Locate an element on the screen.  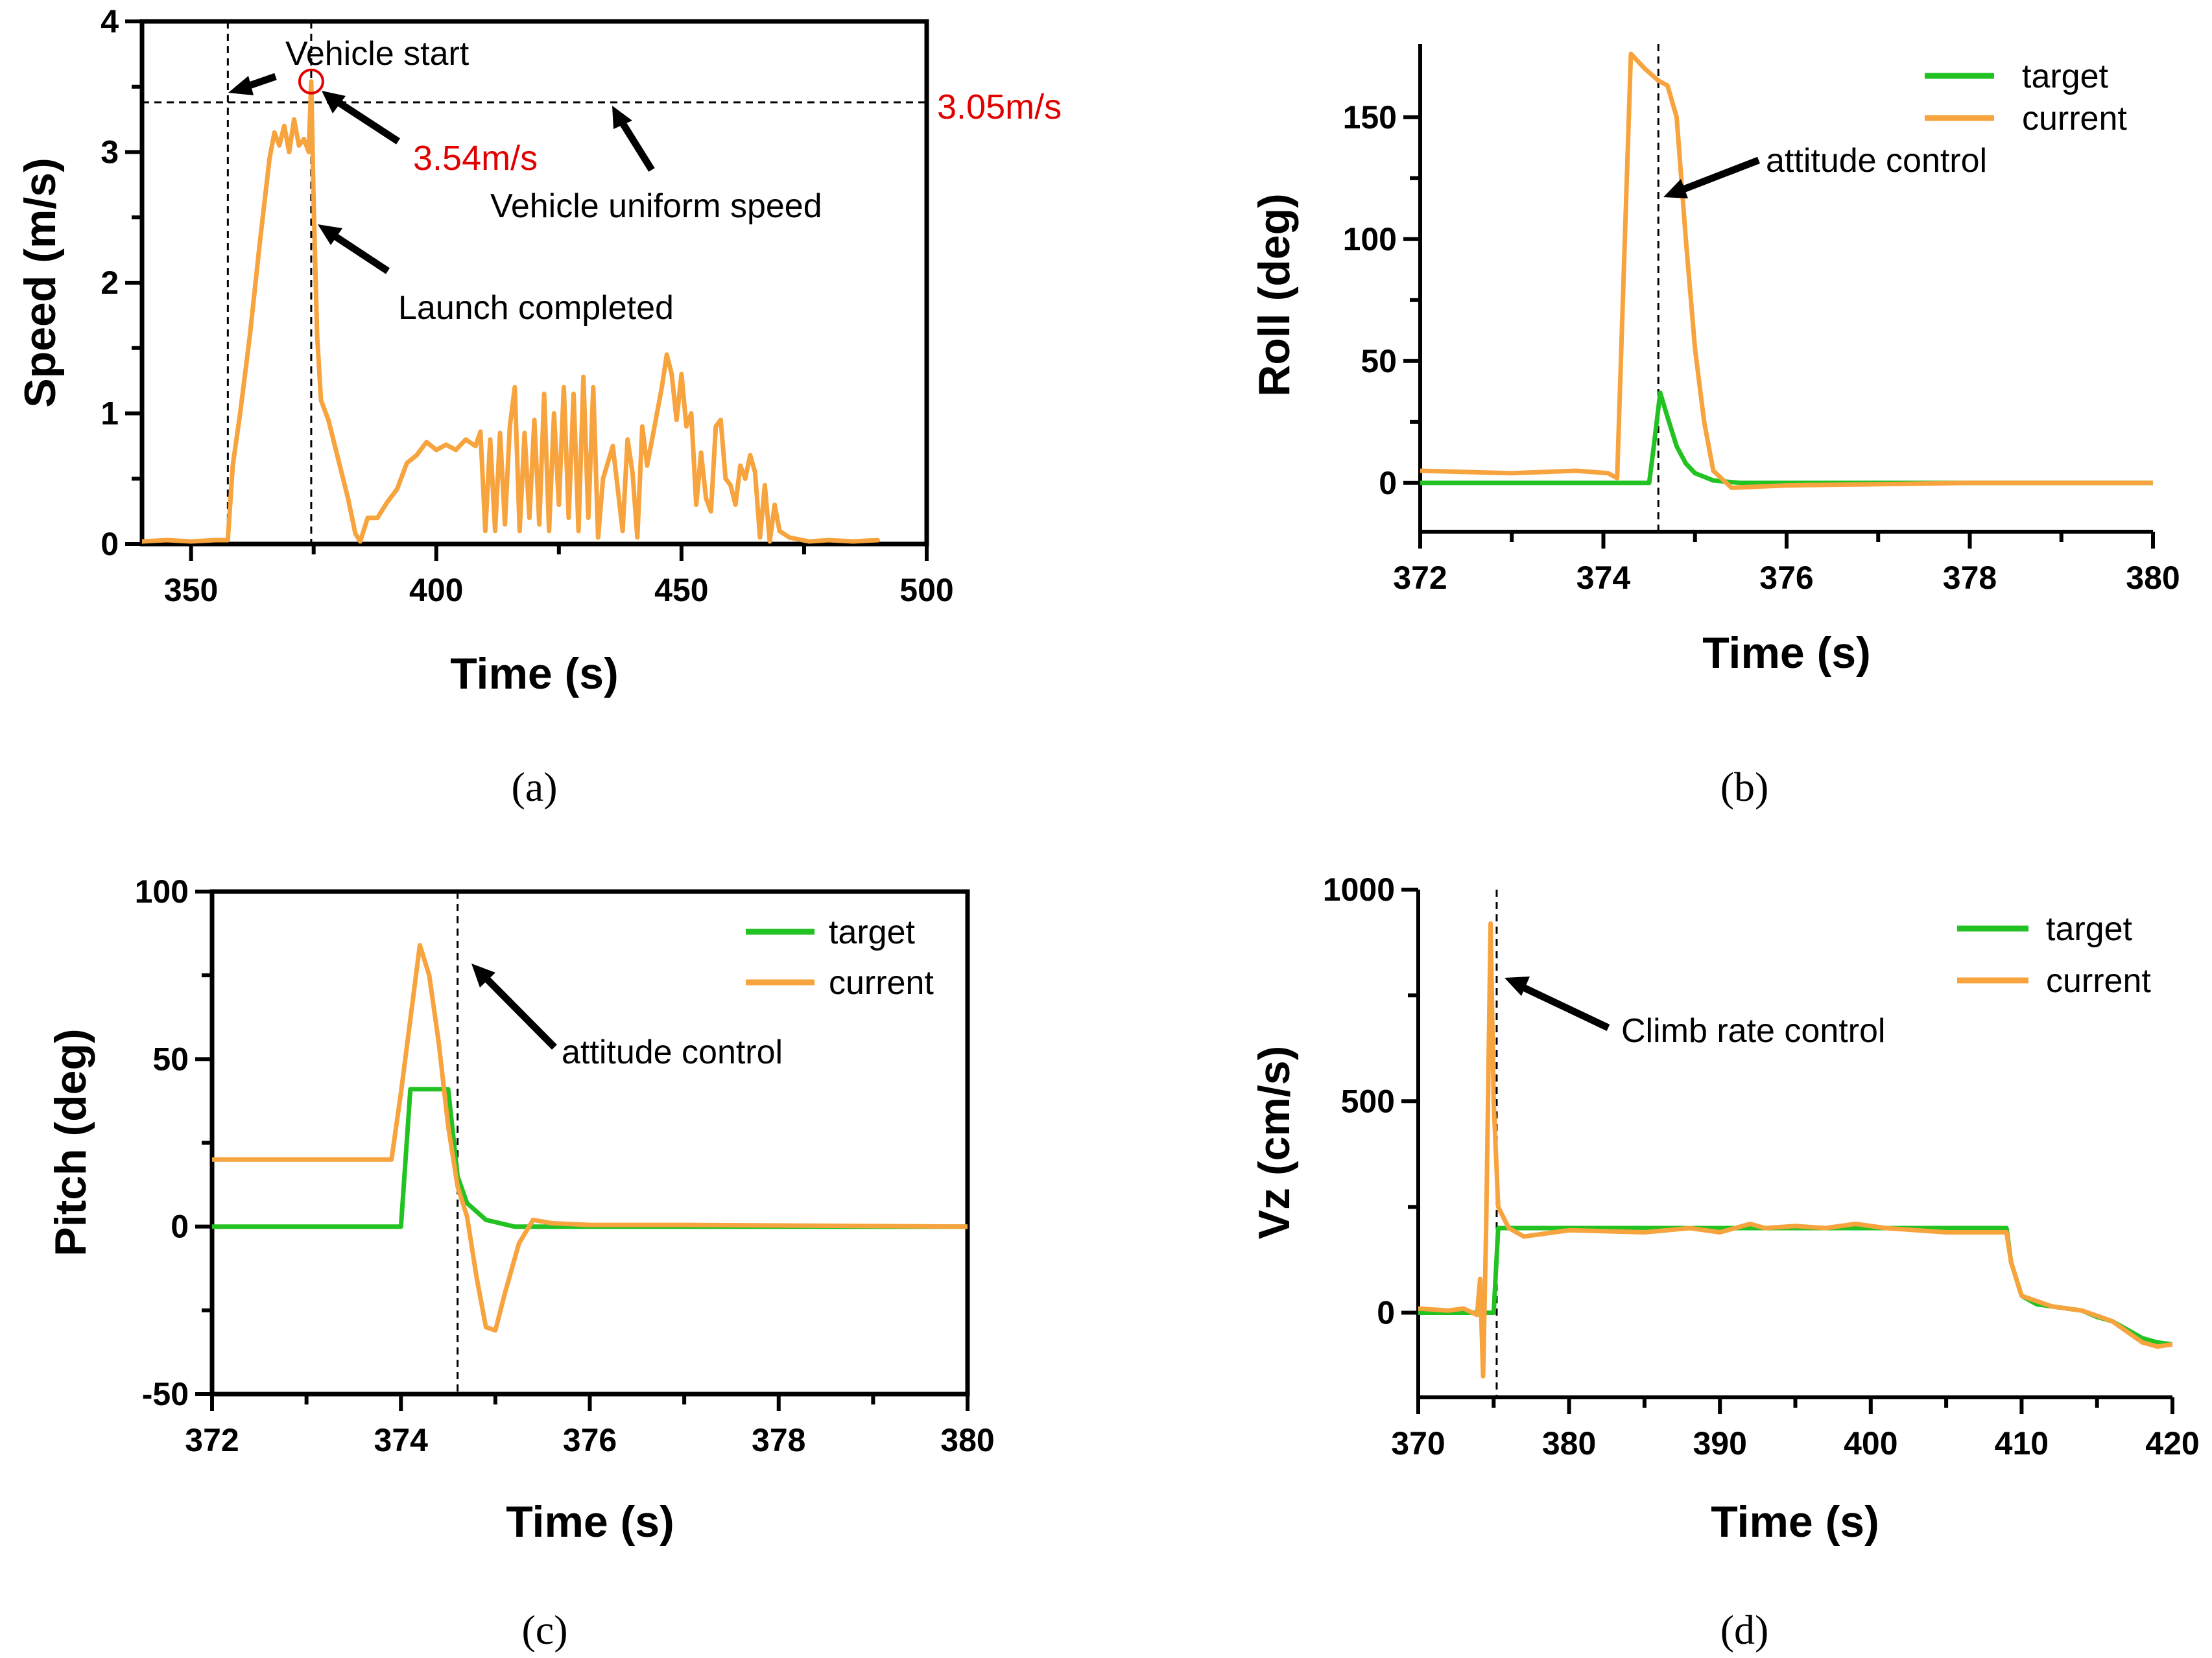
panel-d-series-target is located at coordinates (1795, 1286).